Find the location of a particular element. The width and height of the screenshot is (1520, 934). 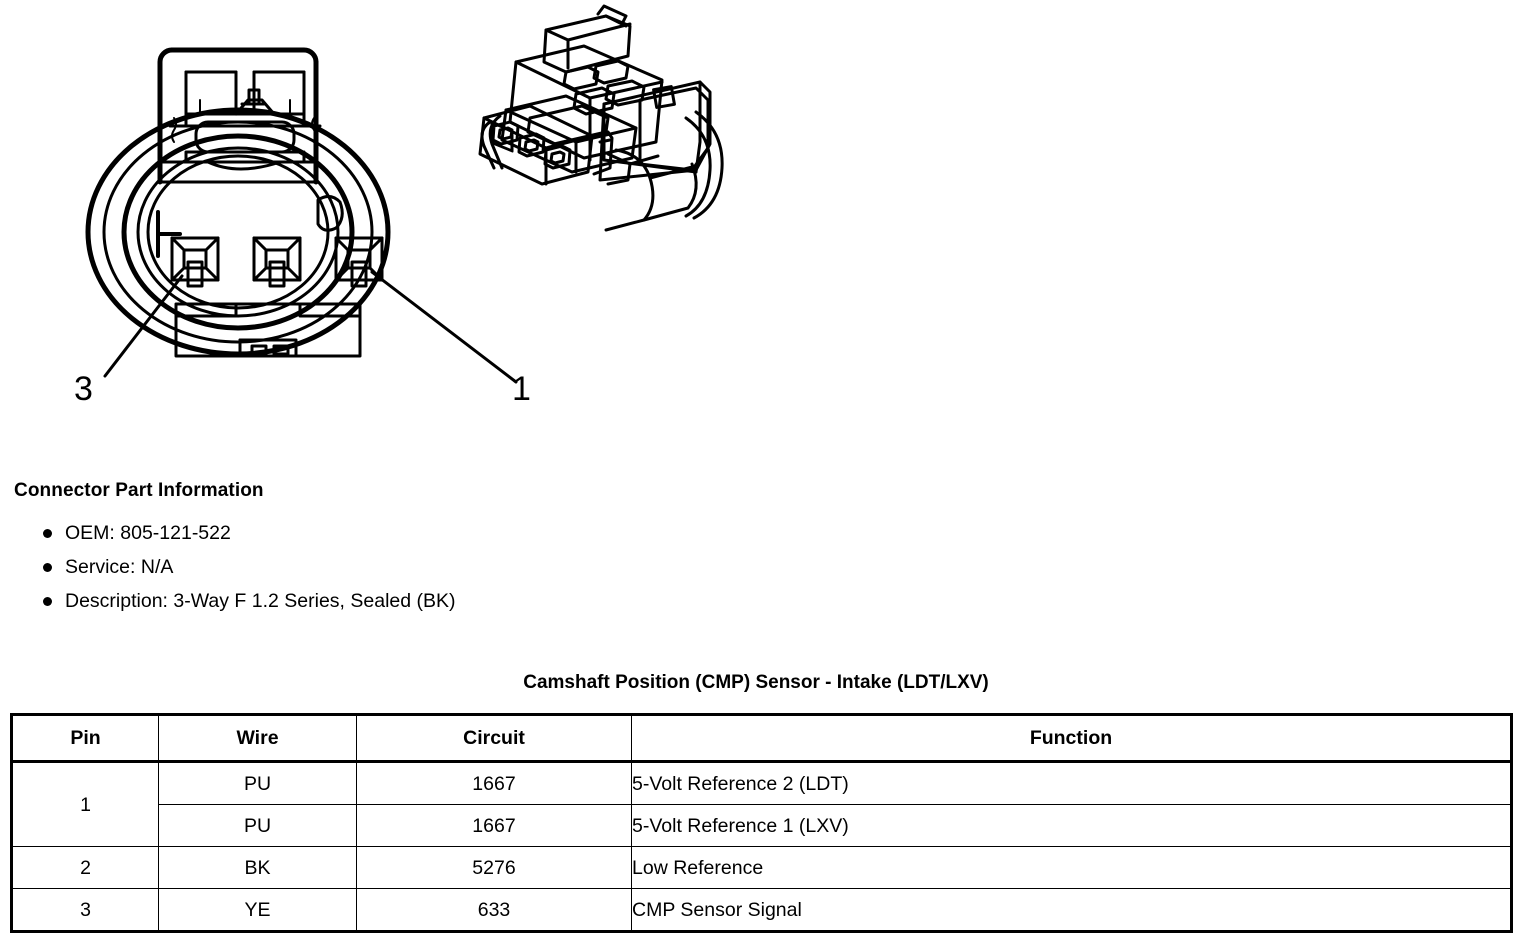

keying-tab is located at coordinates (330, 213).